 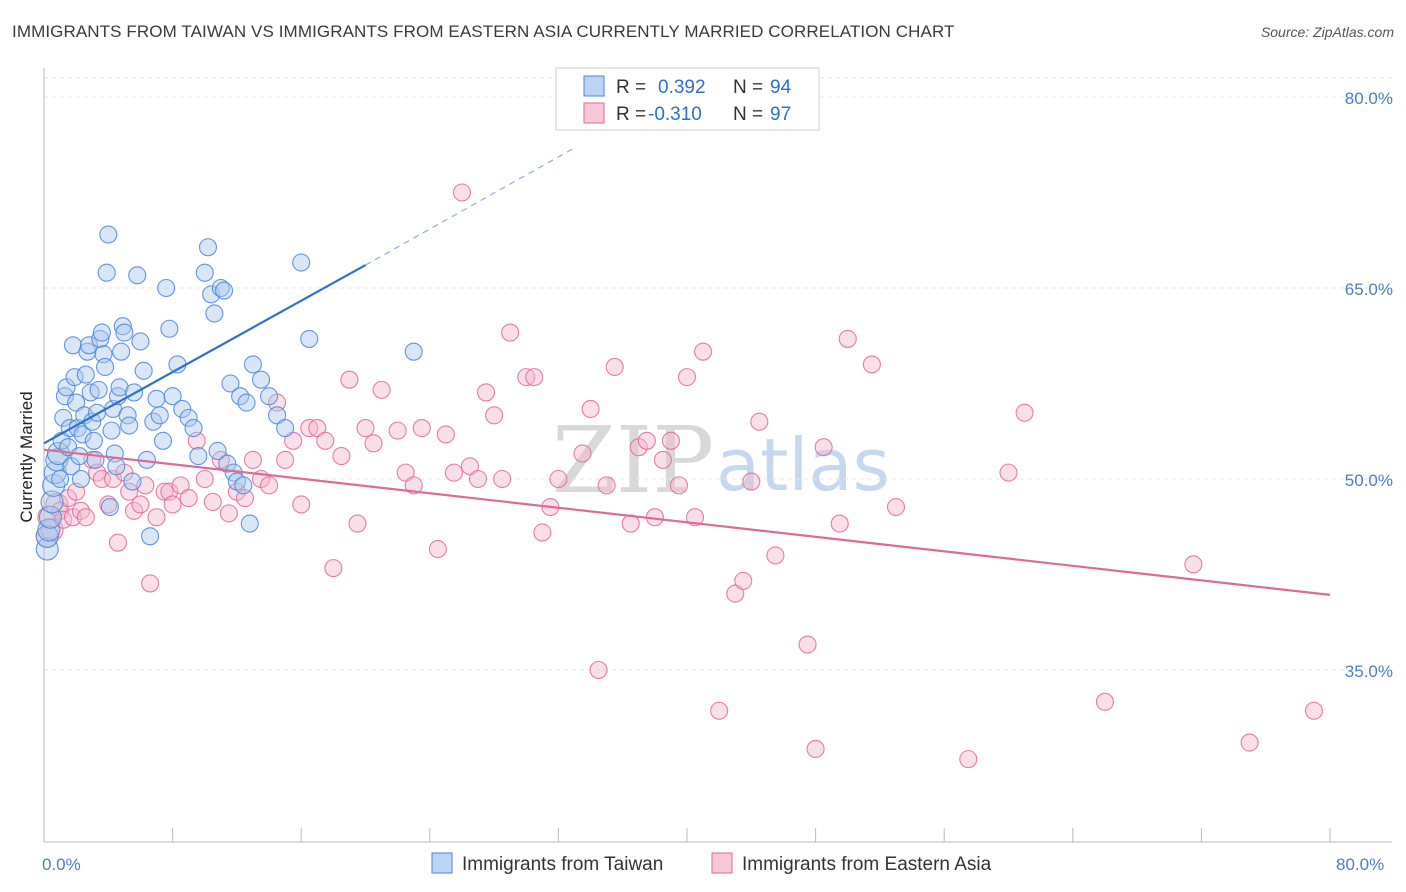 I want to click on y-tick-label-1: 50.0%, so click(x=1369, y=480).